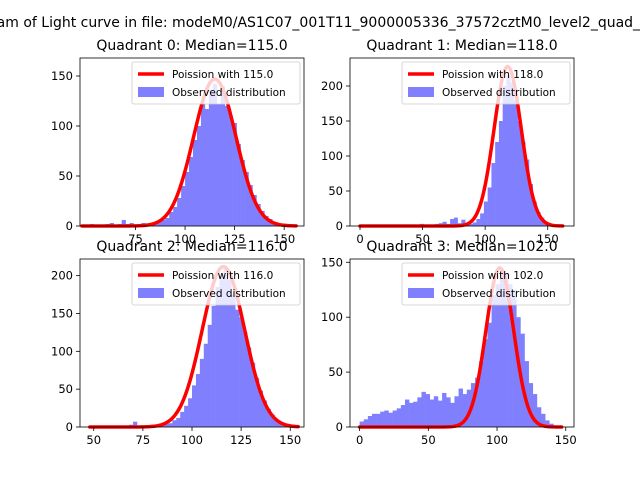 The width and height of the screenshot is (640, 480). I want to click on legend: Poission with 115.0 Observed distribution, so click(216, 83).